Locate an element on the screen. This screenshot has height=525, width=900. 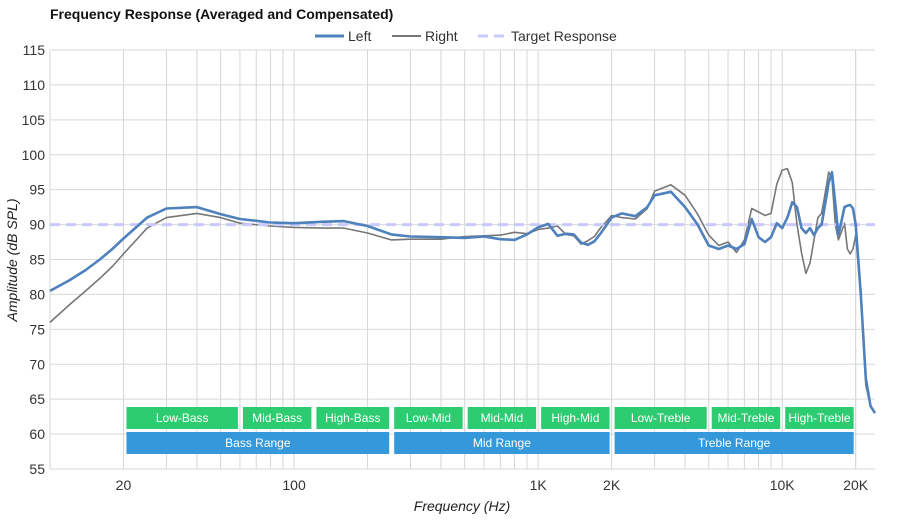
y-axis-label: Amplitude (dB SPL) is located at coordinates (12, 261).